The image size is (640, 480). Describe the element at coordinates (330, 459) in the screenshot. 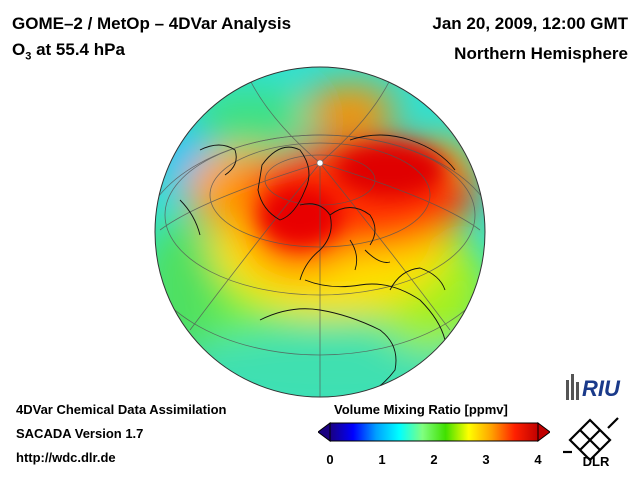

I see `colorbar-tick-label: 0` at that location.